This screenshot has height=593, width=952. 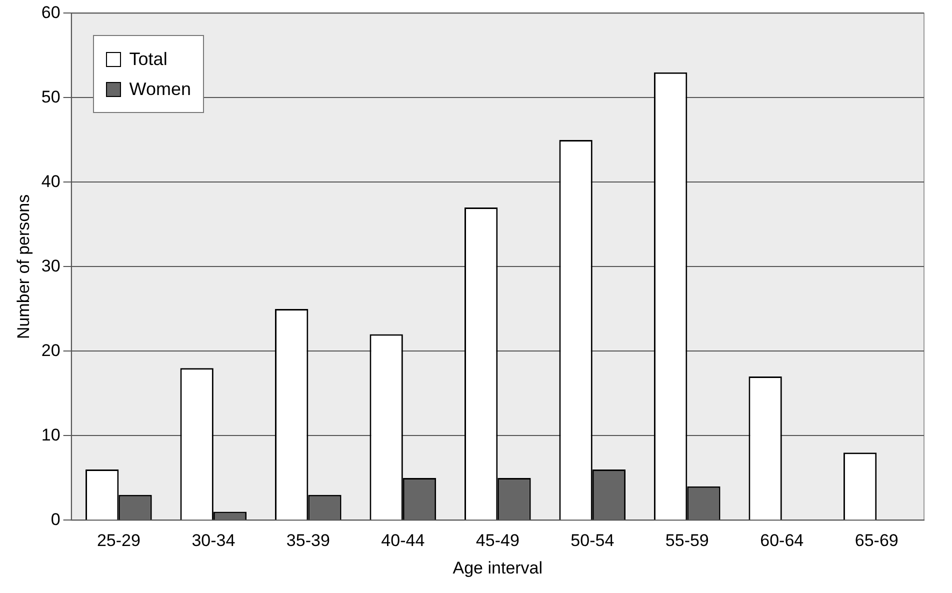 I want to click on x-axis-title: Age interval, so click(x=497, y=568).